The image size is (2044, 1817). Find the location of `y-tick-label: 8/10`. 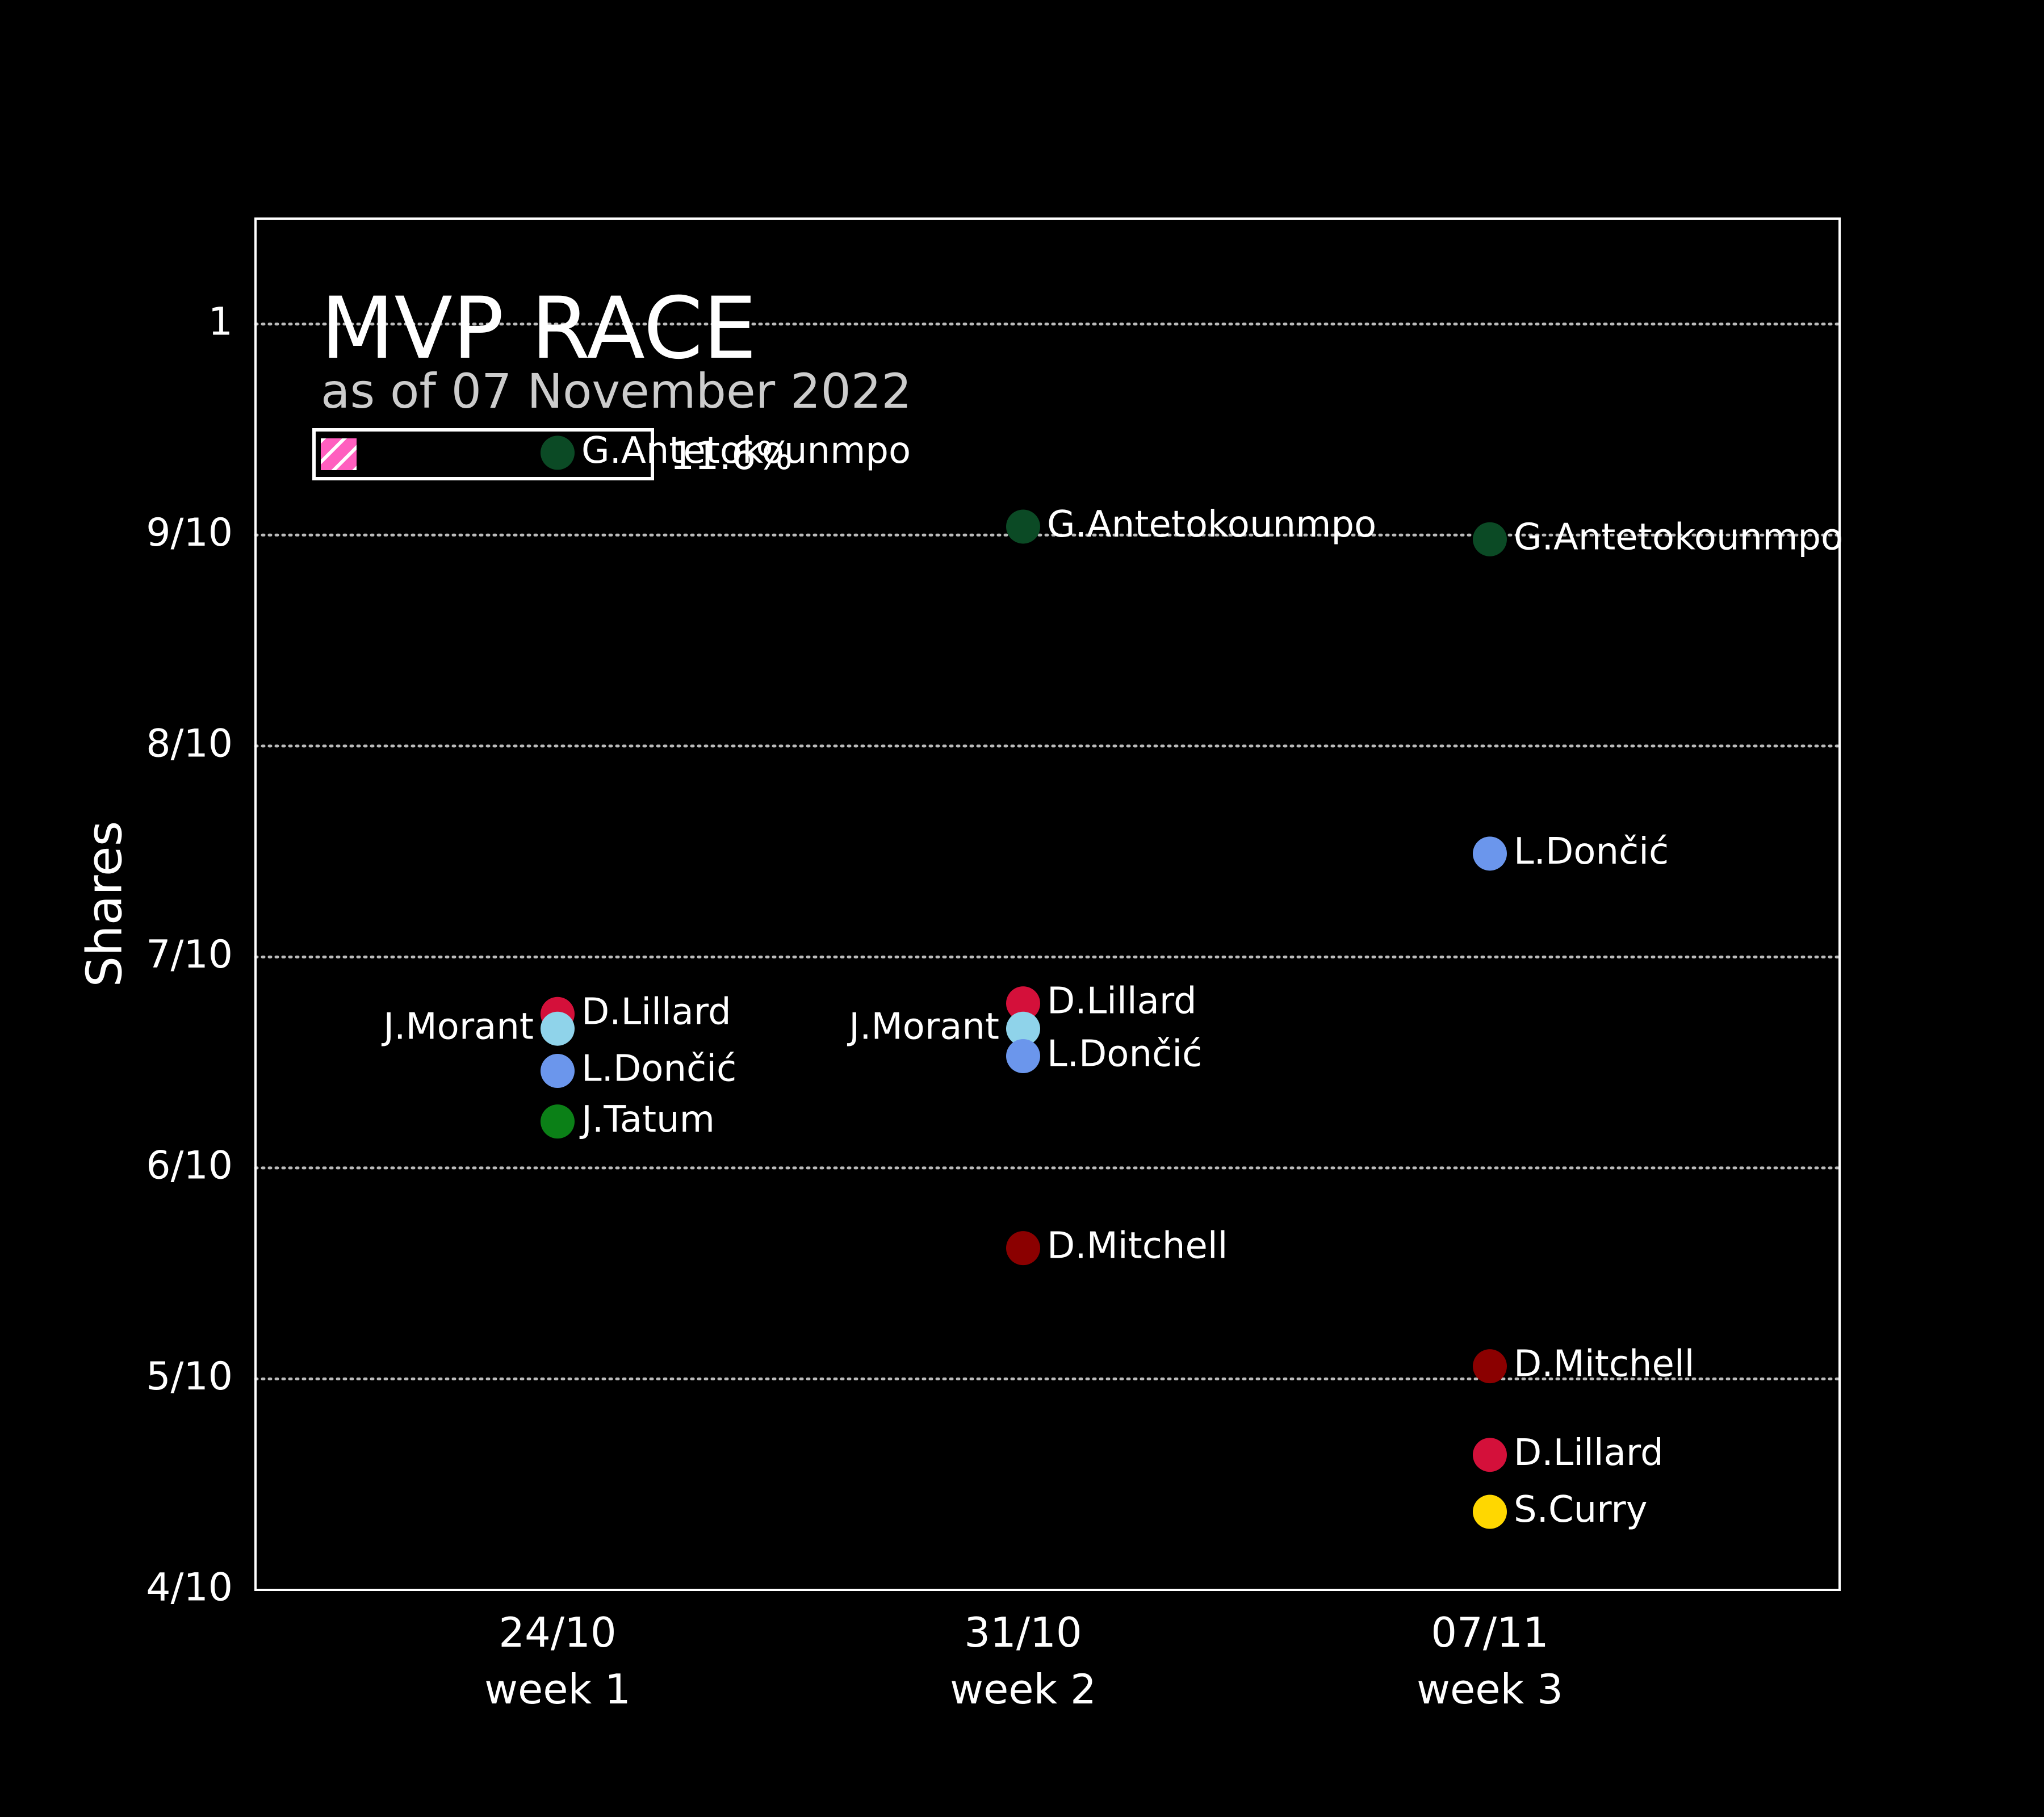

y-tick-label: 8/10 is located at coordinates (190, 743).